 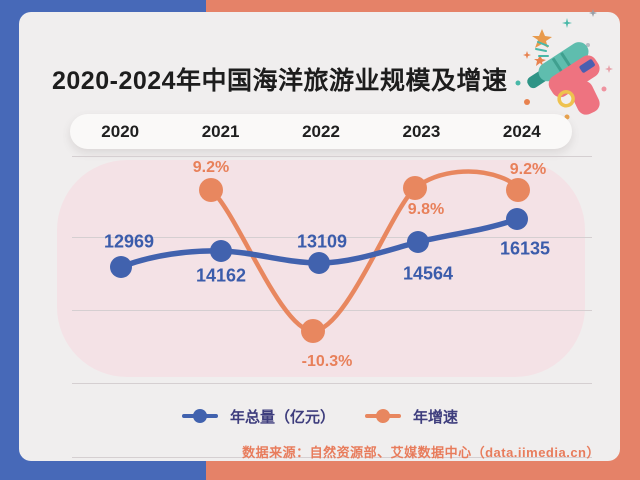 I want to click on x-axis-year-bar: 2020 2021 2022 2023 2024, so click(x=321, y=131).